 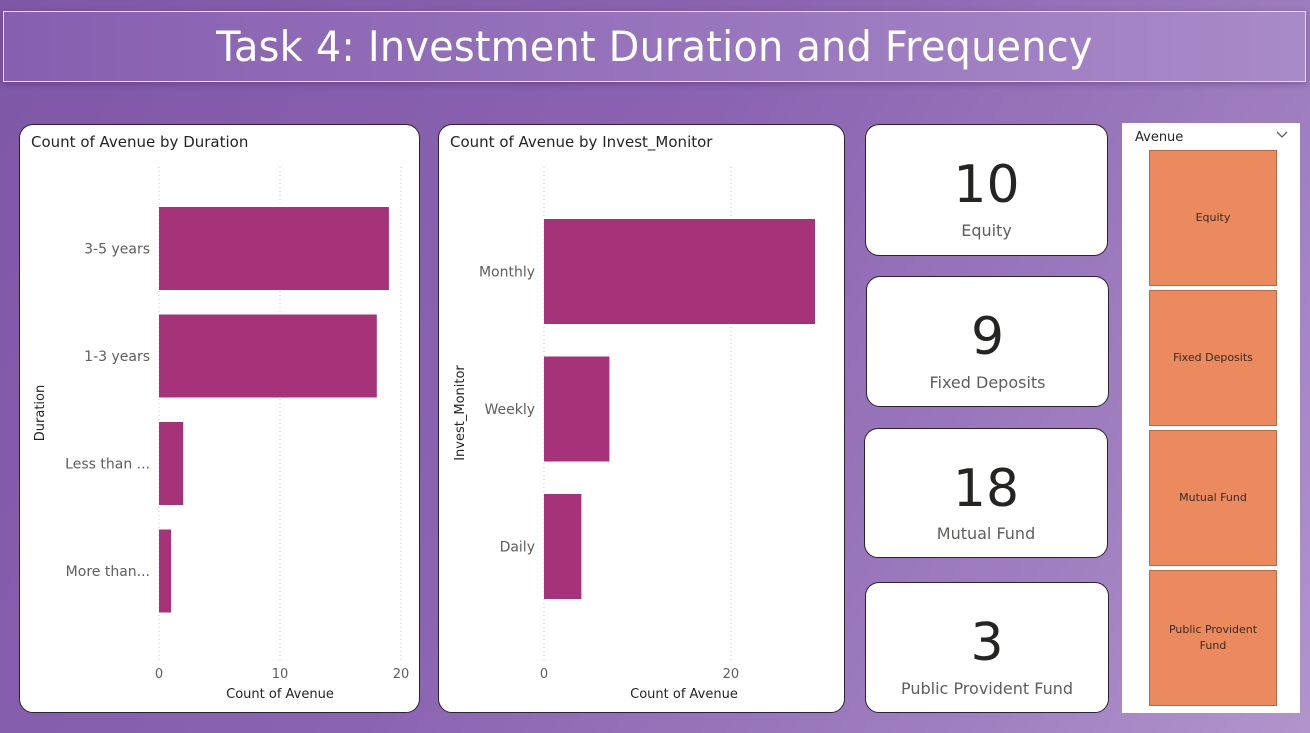 What do you see at coordinates (987, 688) in the screenshot?
I see `kpi-label-public-provident-fund: Public Provident Fund` at bounding box center [987, 688].